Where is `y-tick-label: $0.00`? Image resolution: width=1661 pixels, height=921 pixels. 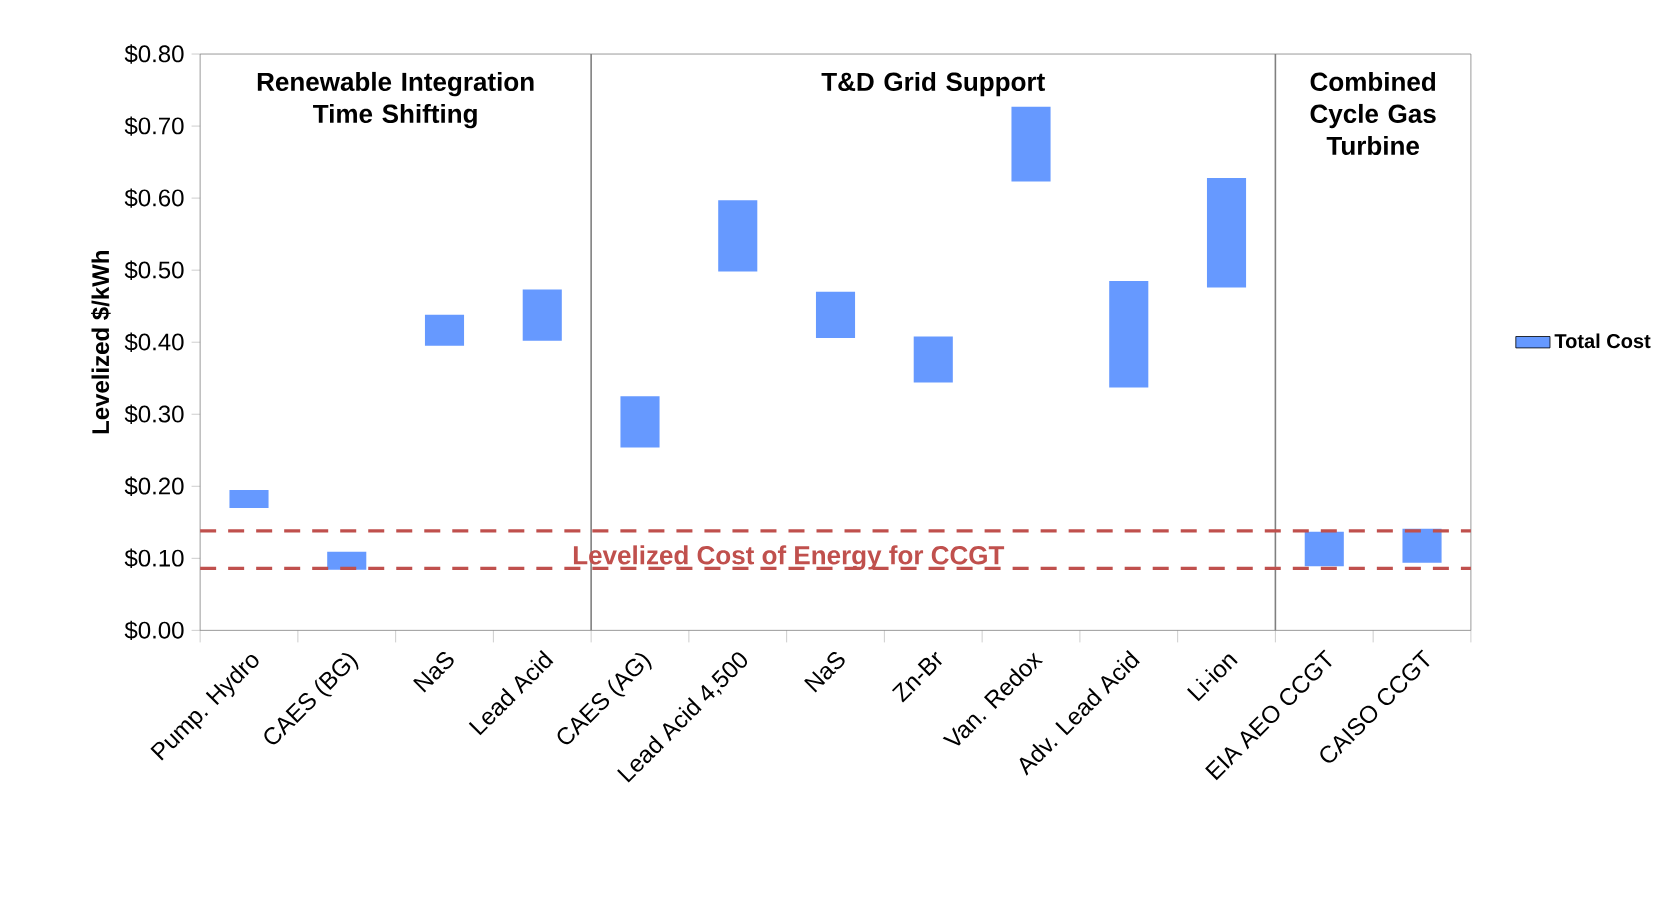 y-tick-label: $0.00 is located at coordinates (154, 630).